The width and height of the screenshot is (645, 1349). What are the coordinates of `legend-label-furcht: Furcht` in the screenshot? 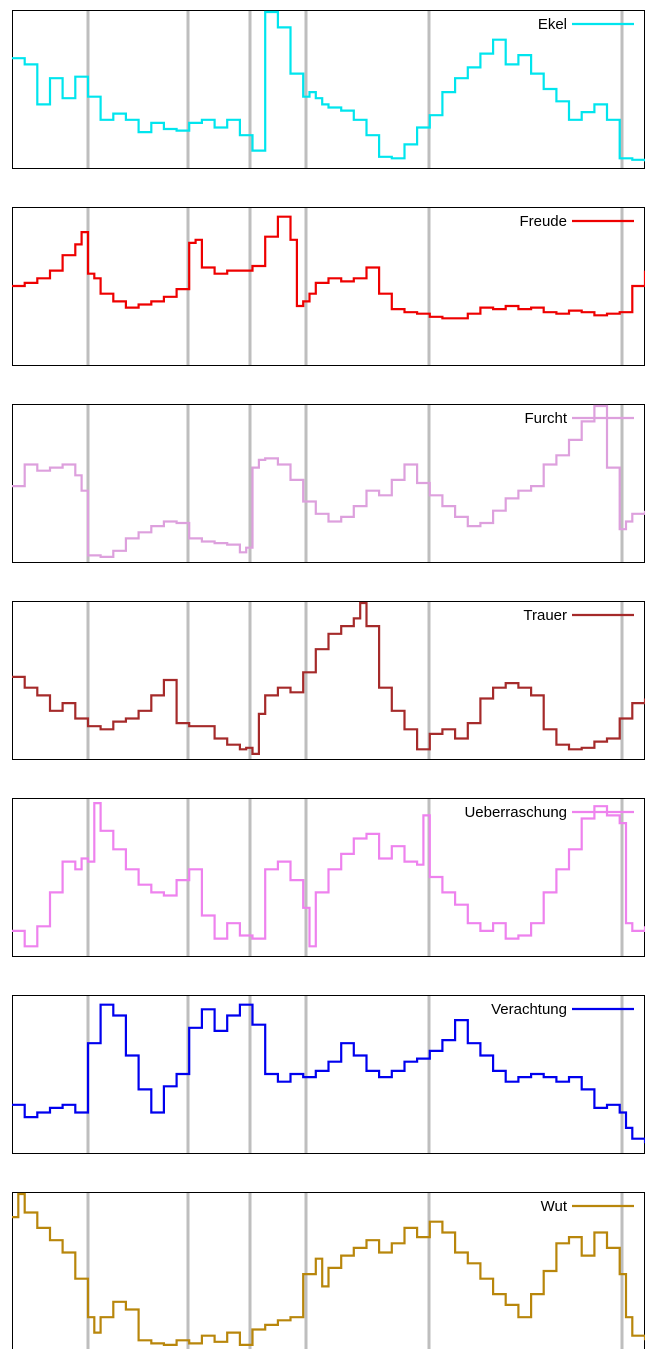 It's located at (545, 418).